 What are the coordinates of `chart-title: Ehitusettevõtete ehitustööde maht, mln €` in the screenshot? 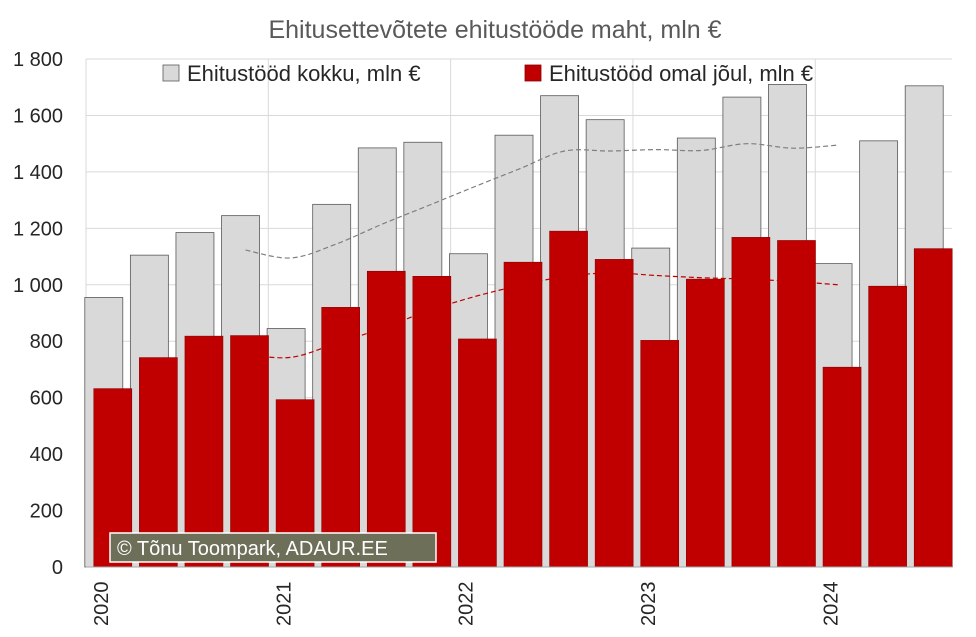 It's located at (494, 30).